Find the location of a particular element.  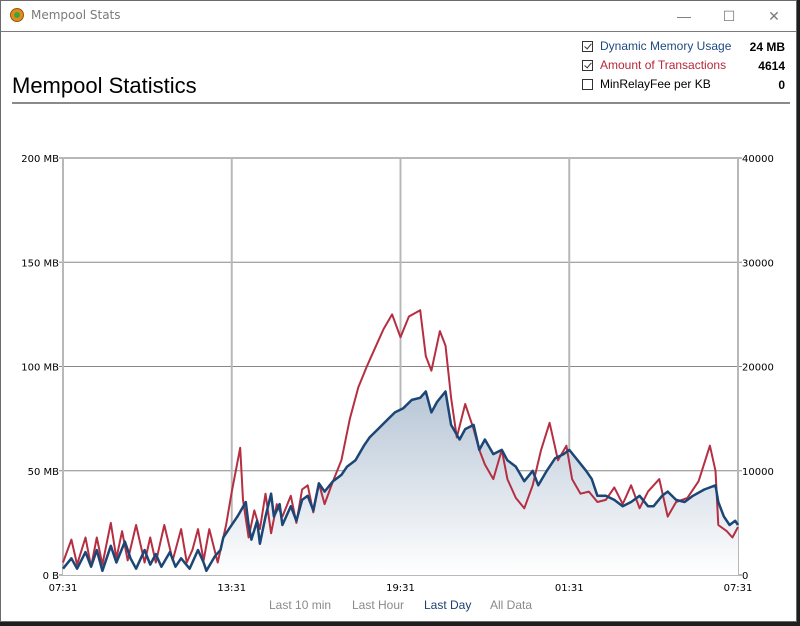

y-left-tick-label: 50 MB is located at coordinates (44, 472).